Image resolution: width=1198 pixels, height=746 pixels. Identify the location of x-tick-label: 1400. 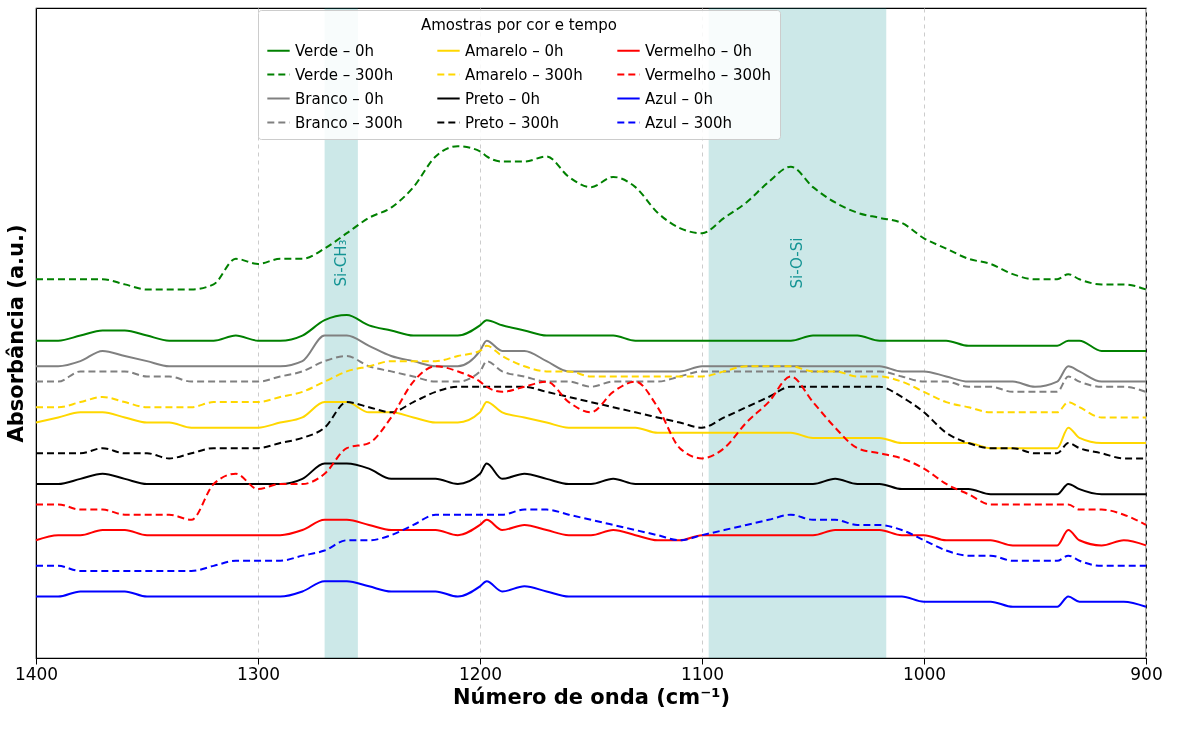
(36, 673).